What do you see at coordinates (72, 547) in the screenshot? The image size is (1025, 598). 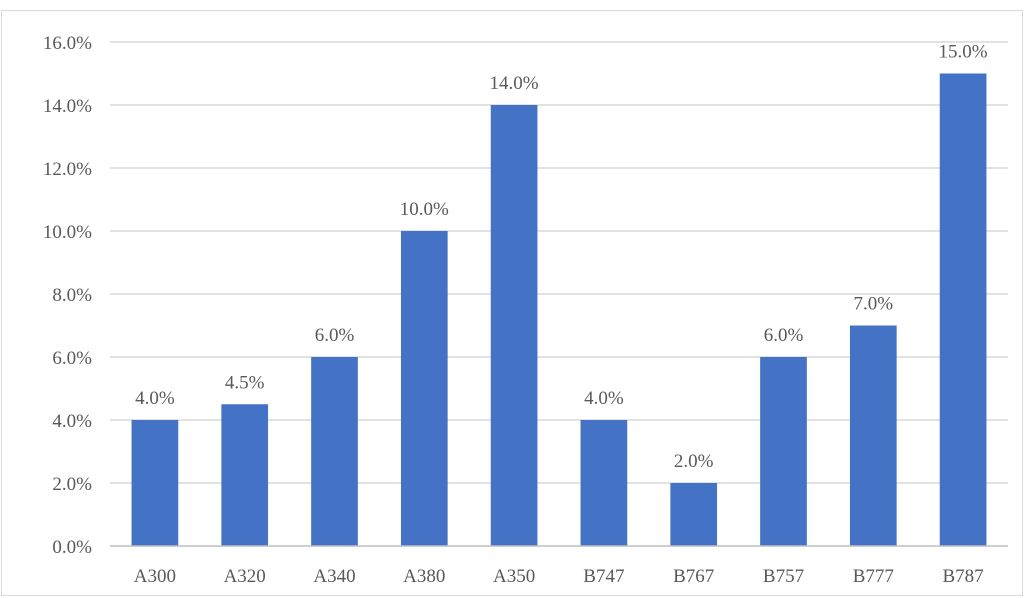 I see `y-tick-label: 0.0%` at bounding box center [72, 547].